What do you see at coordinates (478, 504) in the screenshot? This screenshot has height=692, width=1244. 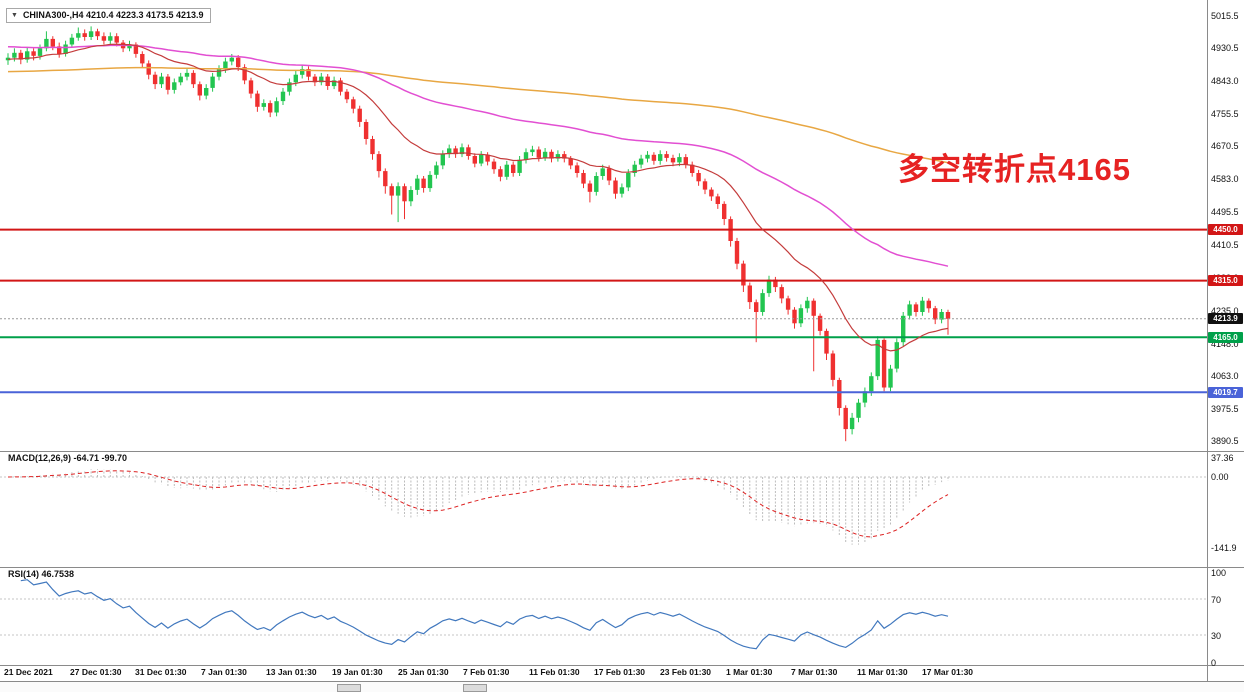 I see `macd-signal-line` at bounding box center [478, 504].